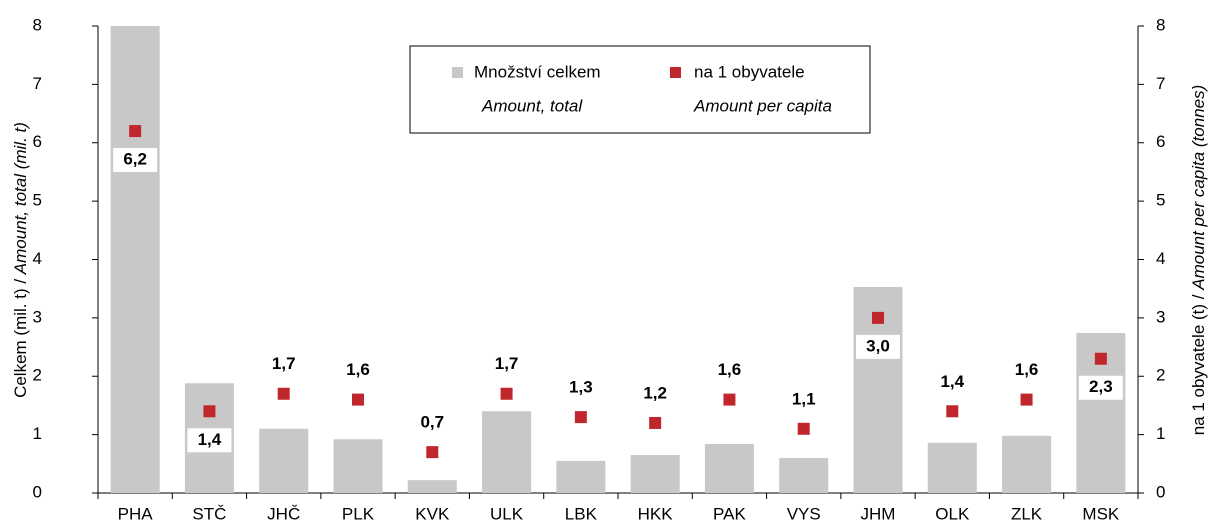  I want to click on y2-tick-label: 2, so click(1160, 375).